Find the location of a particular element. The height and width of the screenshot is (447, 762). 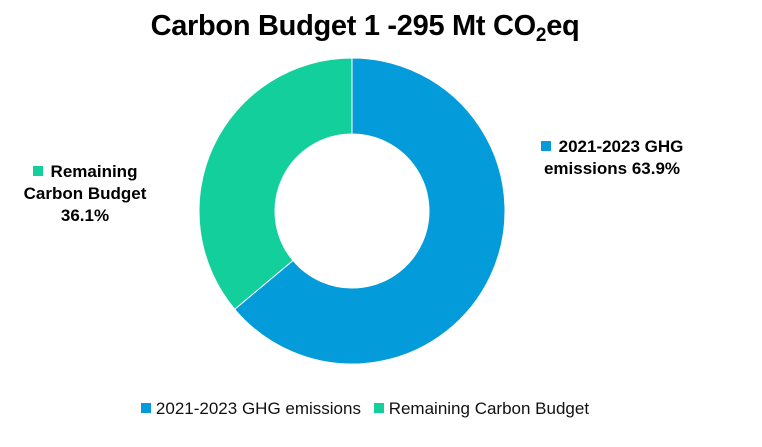

donut-slice-remaining-budget is located at coordinates (275, 183).